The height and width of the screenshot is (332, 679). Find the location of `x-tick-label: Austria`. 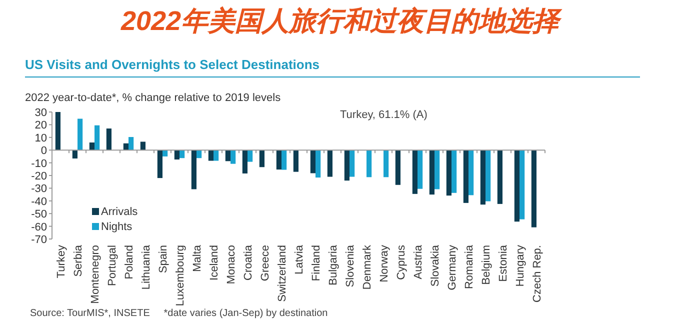

x-tick-label: Austria is located at coordinates (418, 262).